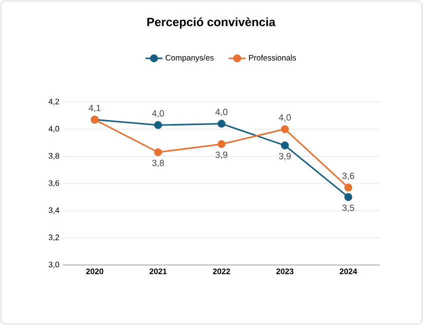 The image size is (423, 325). Describe the element at coordinates (348, 208) in the screenshot. I see `data-label: 3,5` at that location.